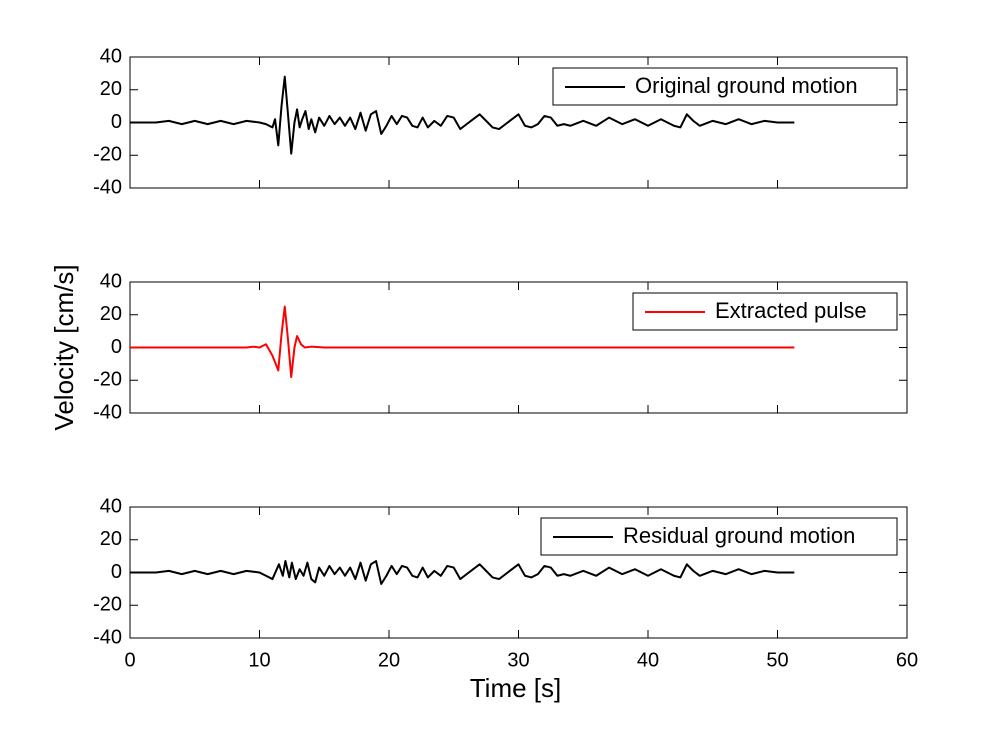 The height and width of the screenshot is (750, 1002). What do you see at coordinates (648, 660) in the screenshot?
I see `x-tick-label: 40` at bounding box center [648, 660].